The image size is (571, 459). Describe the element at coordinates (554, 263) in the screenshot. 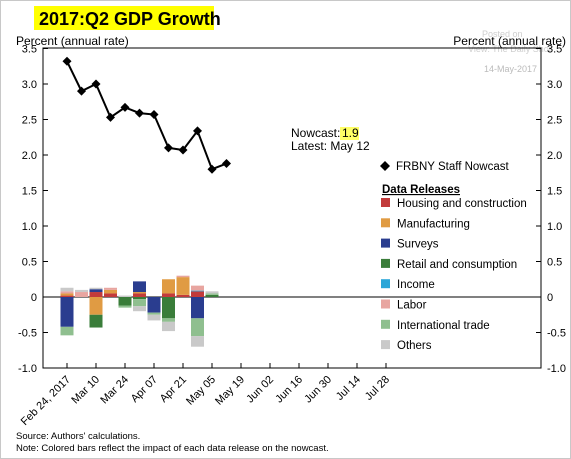

I see `y-tick-label-right: 0.5` at that location.